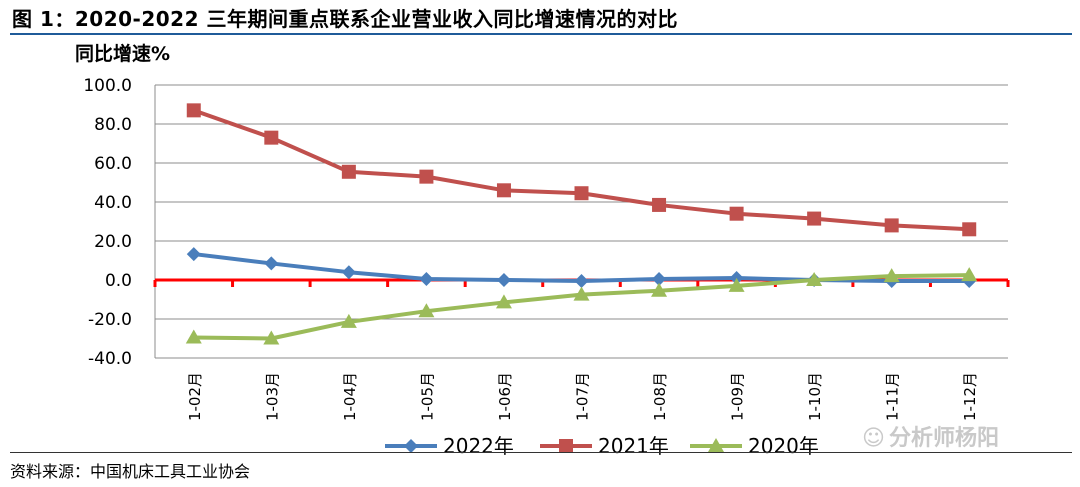  Describe the element at coordinates (943, 438) in the screenshot. I see `watermark-text: 分析师杨阳` at that location.